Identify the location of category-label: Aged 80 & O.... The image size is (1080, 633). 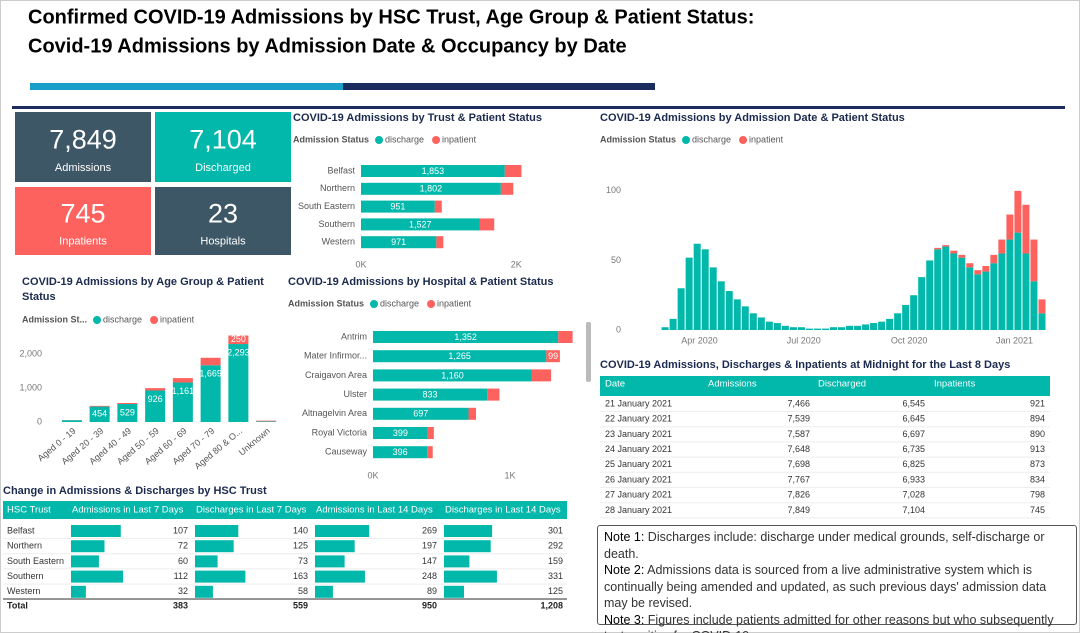
(219, 449).